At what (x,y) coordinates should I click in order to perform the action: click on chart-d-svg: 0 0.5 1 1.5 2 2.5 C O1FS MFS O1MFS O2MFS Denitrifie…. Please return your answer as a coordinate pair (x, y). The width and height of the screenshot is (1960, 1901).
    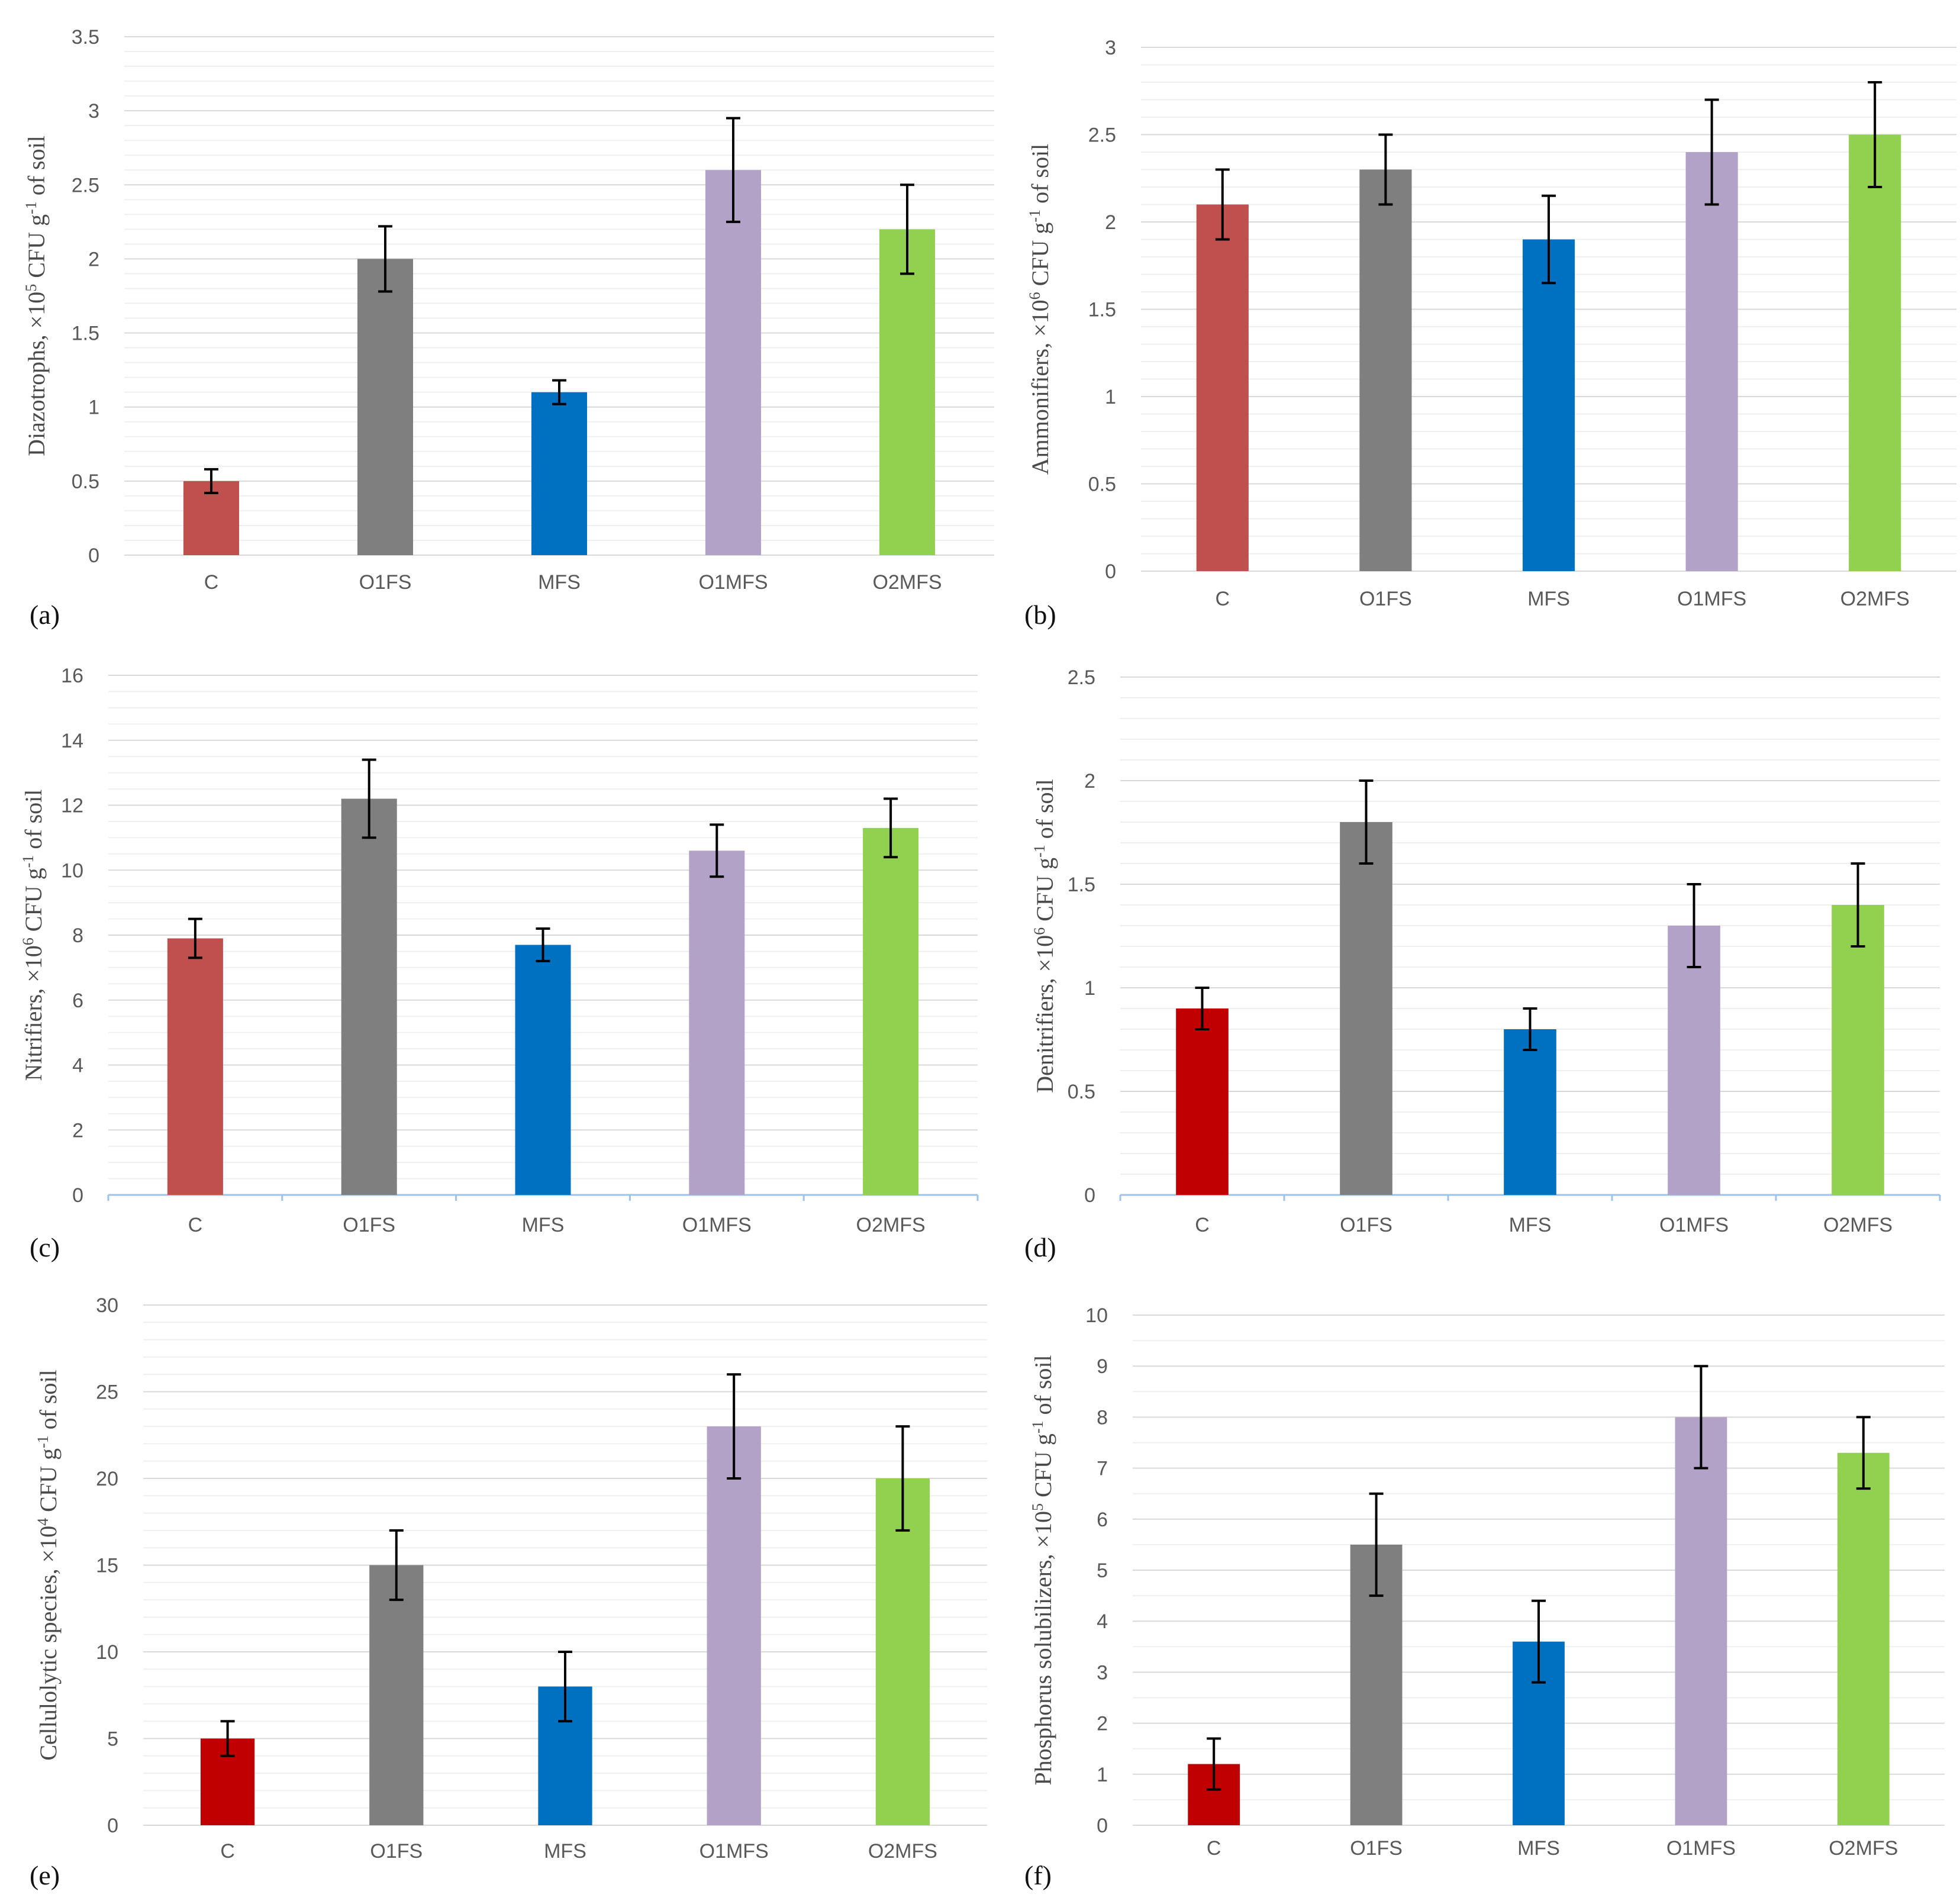
    Looking at the image, I should click on (1486, 951).